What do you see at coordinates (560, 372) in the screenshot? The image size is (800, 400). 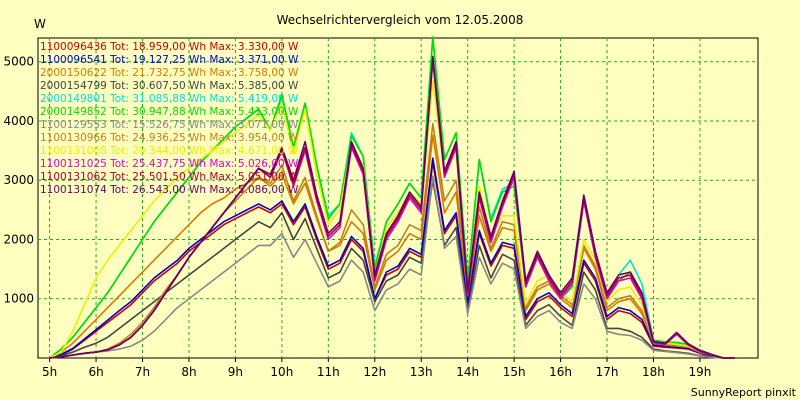 I see `x-tick-label: 16h` at bounding box center [560, 372].